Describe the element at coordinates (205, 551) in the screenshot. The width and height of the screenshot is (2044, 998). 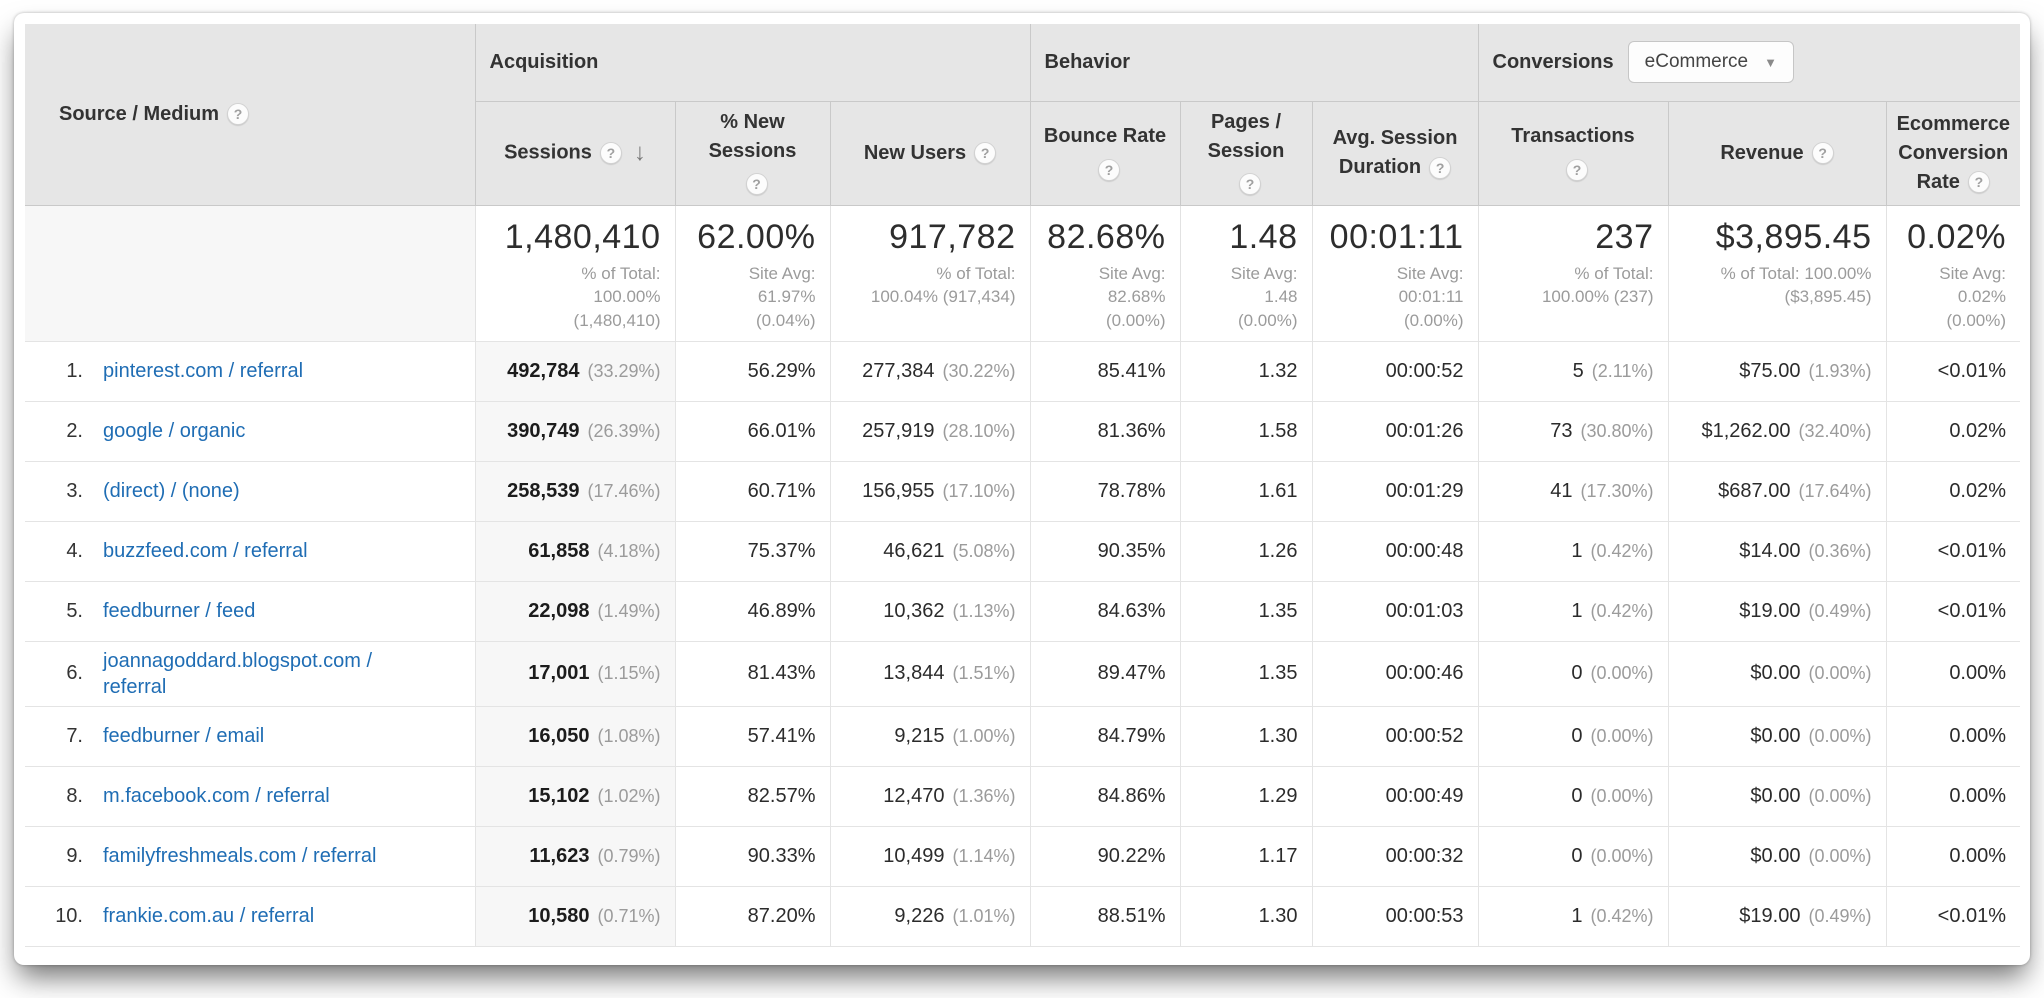
I see `source-medium-link: buzzfeed.com / referral` at that location.